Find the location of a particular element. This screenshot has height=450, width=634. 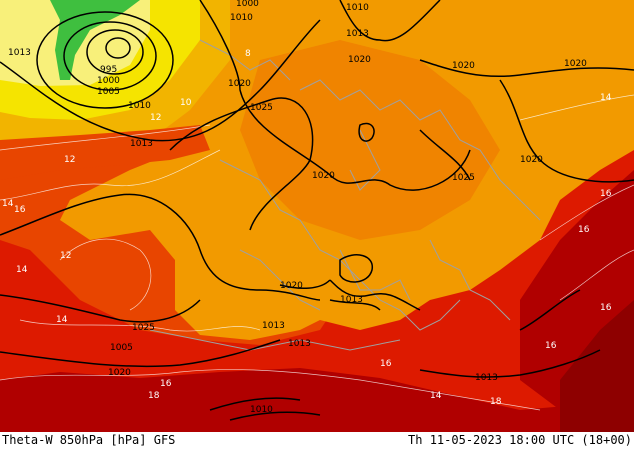

field-red-tongue is located at coordinates (105, 152).